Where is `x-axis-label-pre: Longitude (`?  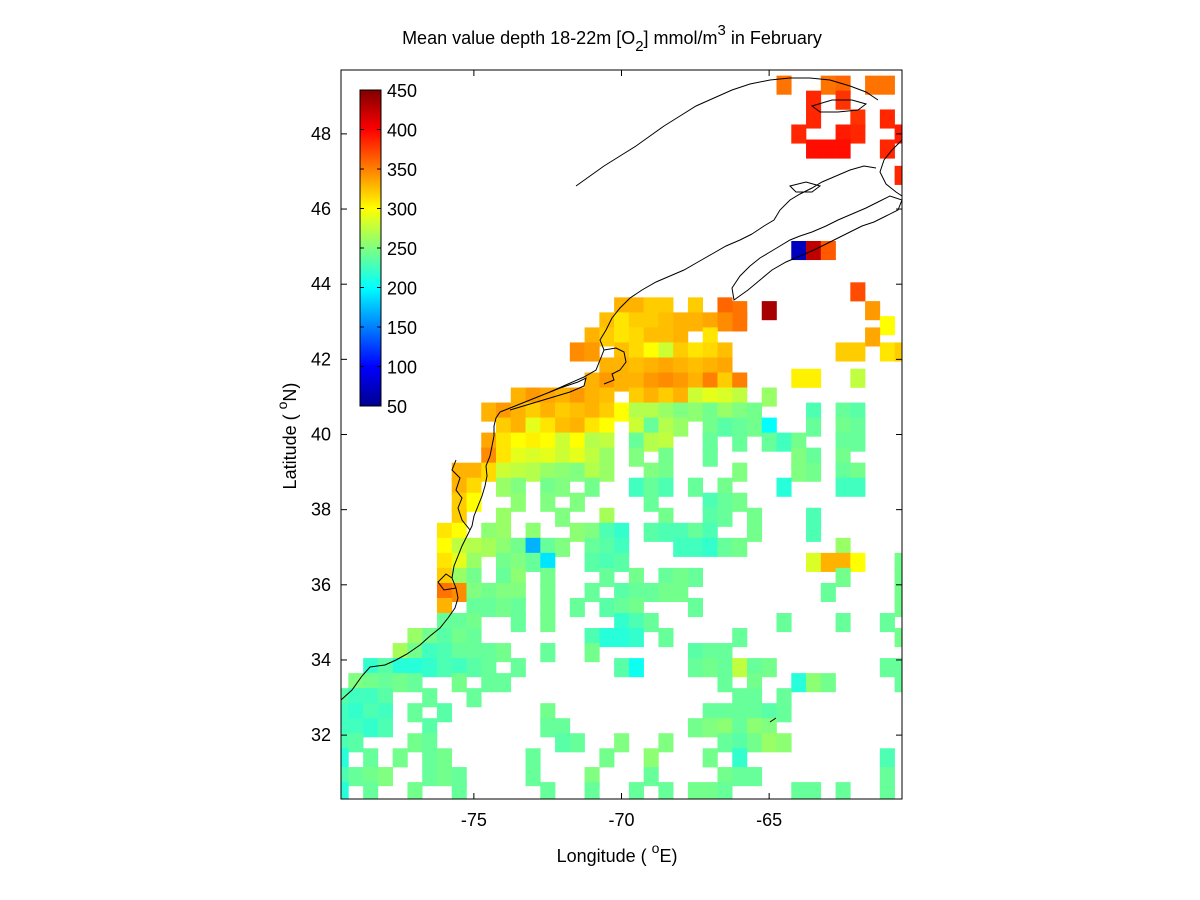
x-axis-label-pre: Longitude ( is located at coordinates (604, 856).